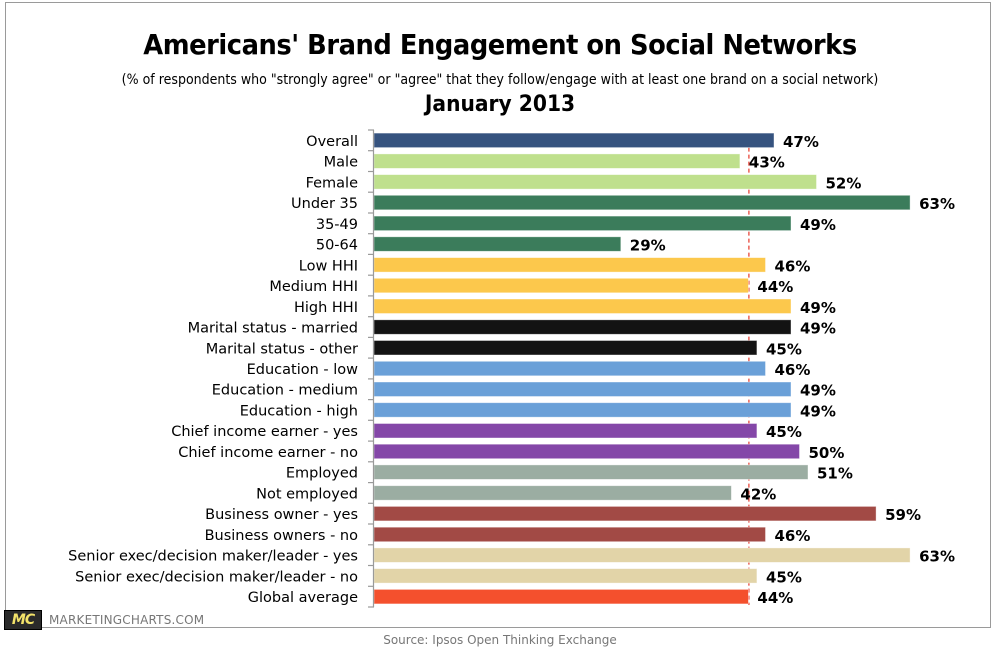 This screenshot has height=652, width=1000. What do you see at coordinates (328, 266) in the screenshot?
I see `category-label: Low HHI` at bounding box center [328, 266].